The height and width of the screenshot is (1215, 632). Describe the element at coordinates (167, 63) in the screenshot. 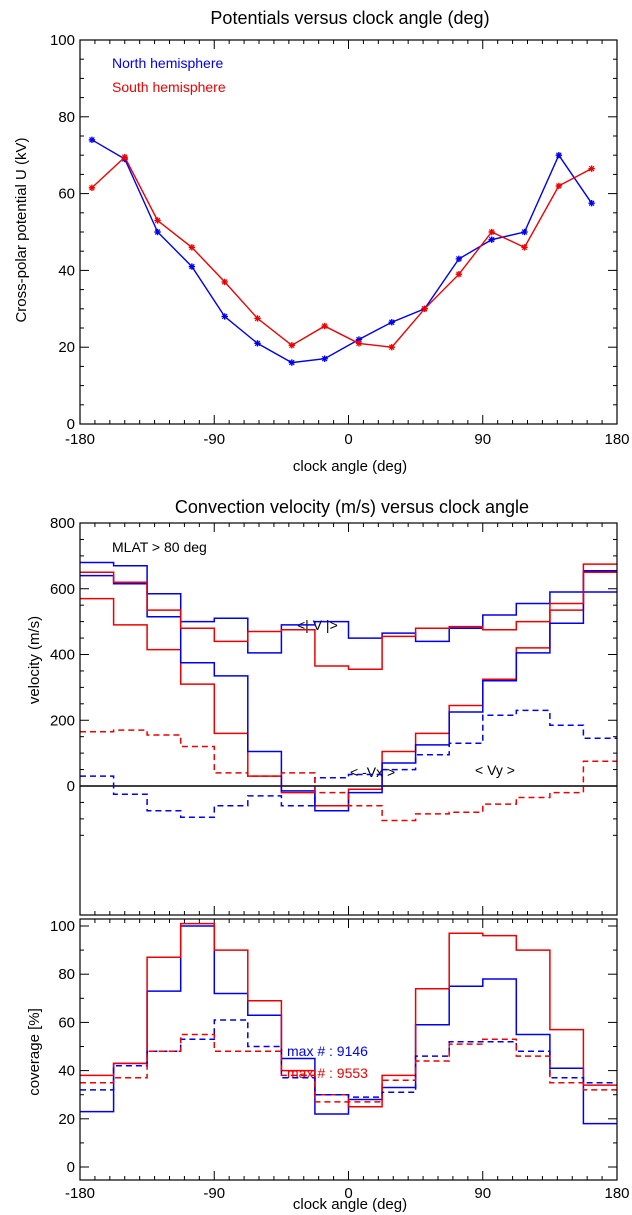

I see `legend-north: North hemisphere` at that location.